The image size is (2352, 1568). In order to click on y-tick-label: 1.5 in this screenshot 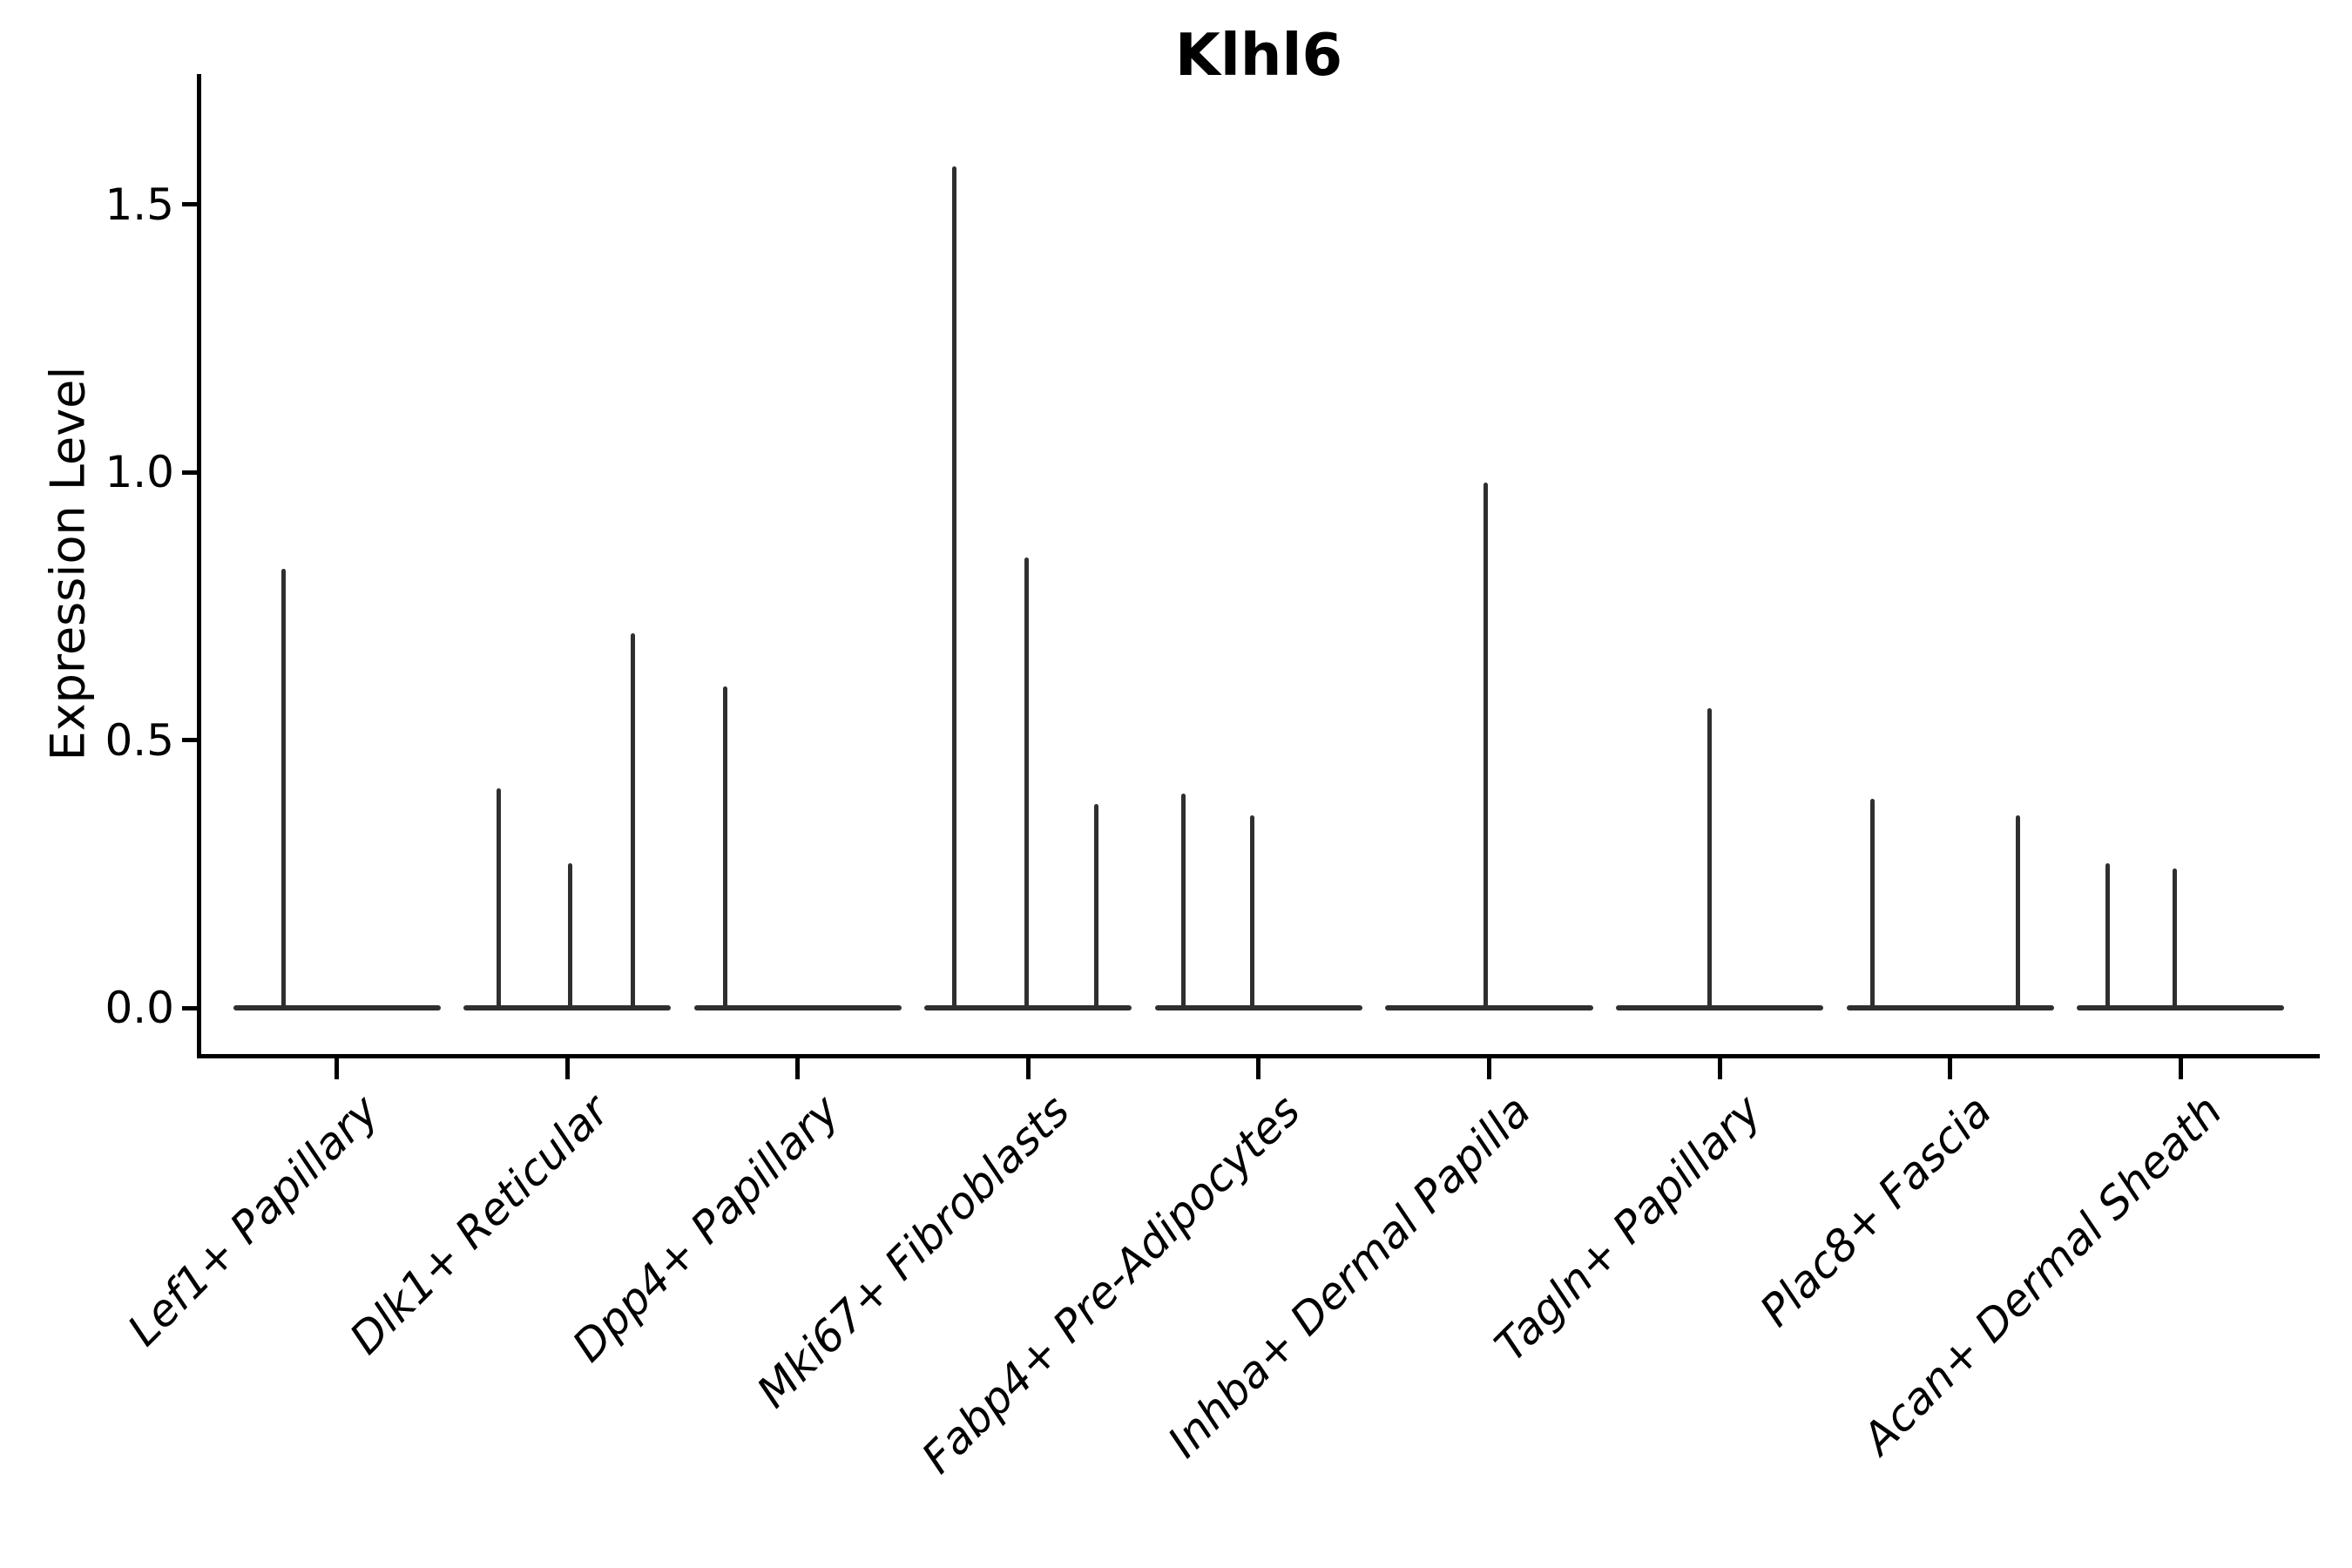, I will do `click(139, 204)`.